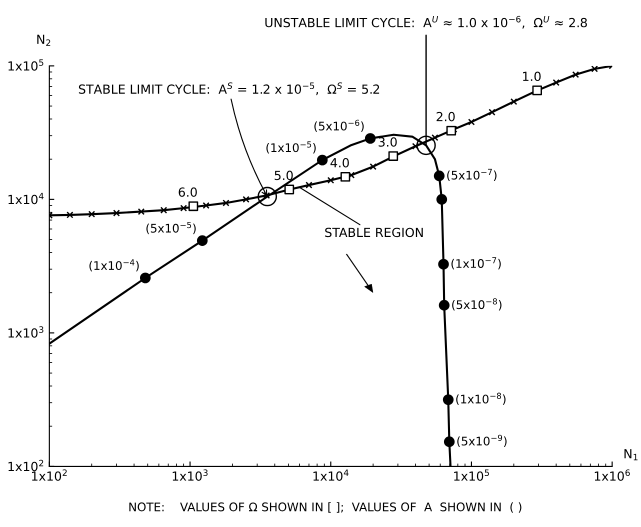 Image resolution: width=641 pixels, height=527 pixels. I want to click on annotation: STABLE REGION, so click(374, 233).